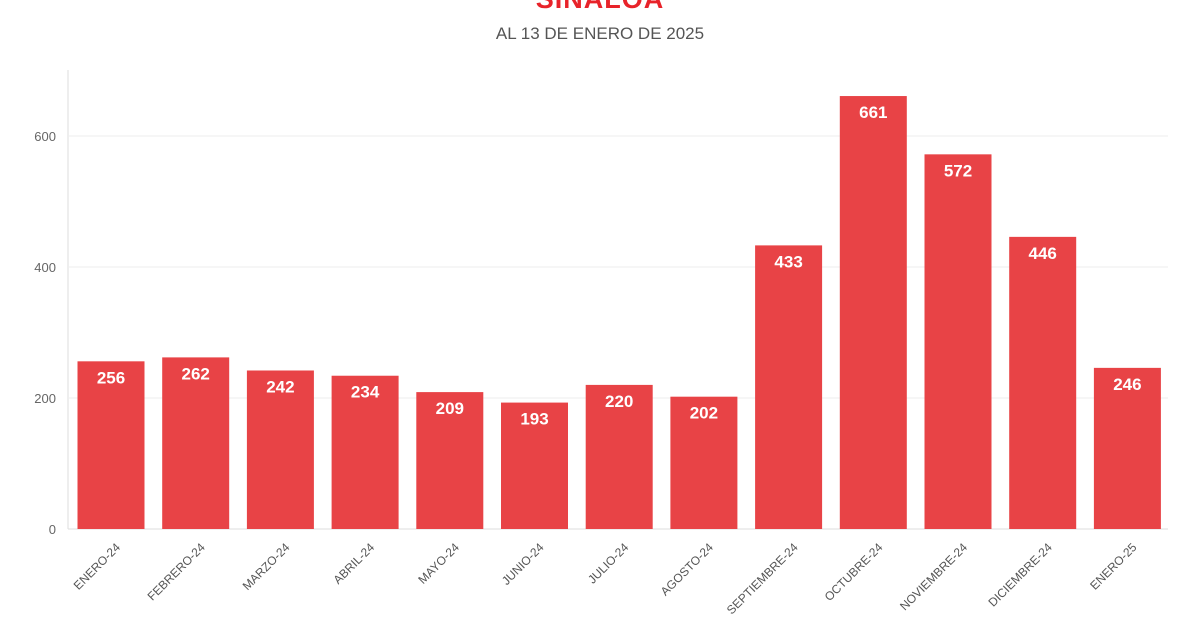 This screenshot has height=630, width=1200. Describe the element at coordinates (45, 136) in the screenshot. I see `y-tick-label: 600` at that location.